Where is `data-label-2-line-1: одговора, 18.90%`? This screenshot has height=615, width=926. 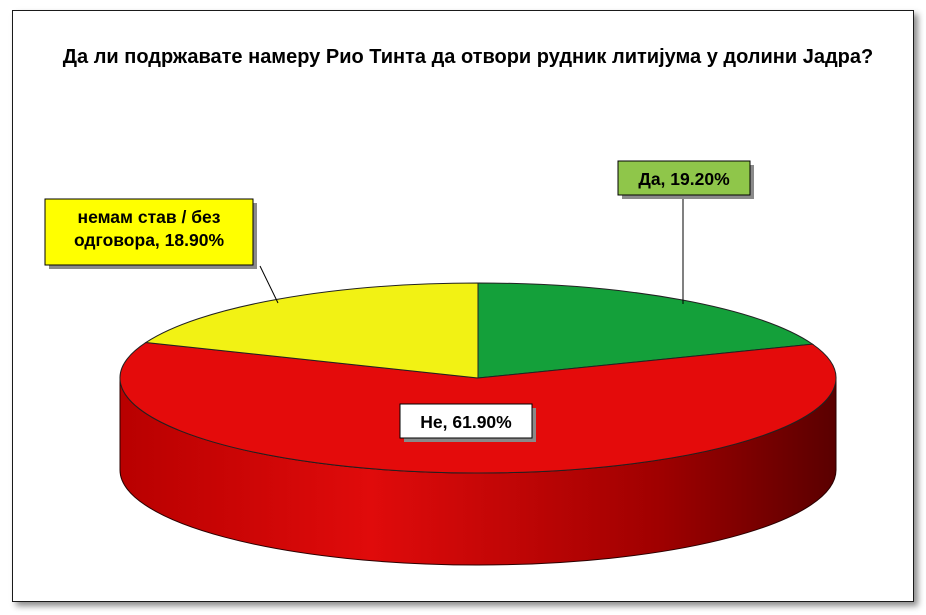
data-label-2-line-1: одговора, 18.90% is located at coordinates (149, 240).